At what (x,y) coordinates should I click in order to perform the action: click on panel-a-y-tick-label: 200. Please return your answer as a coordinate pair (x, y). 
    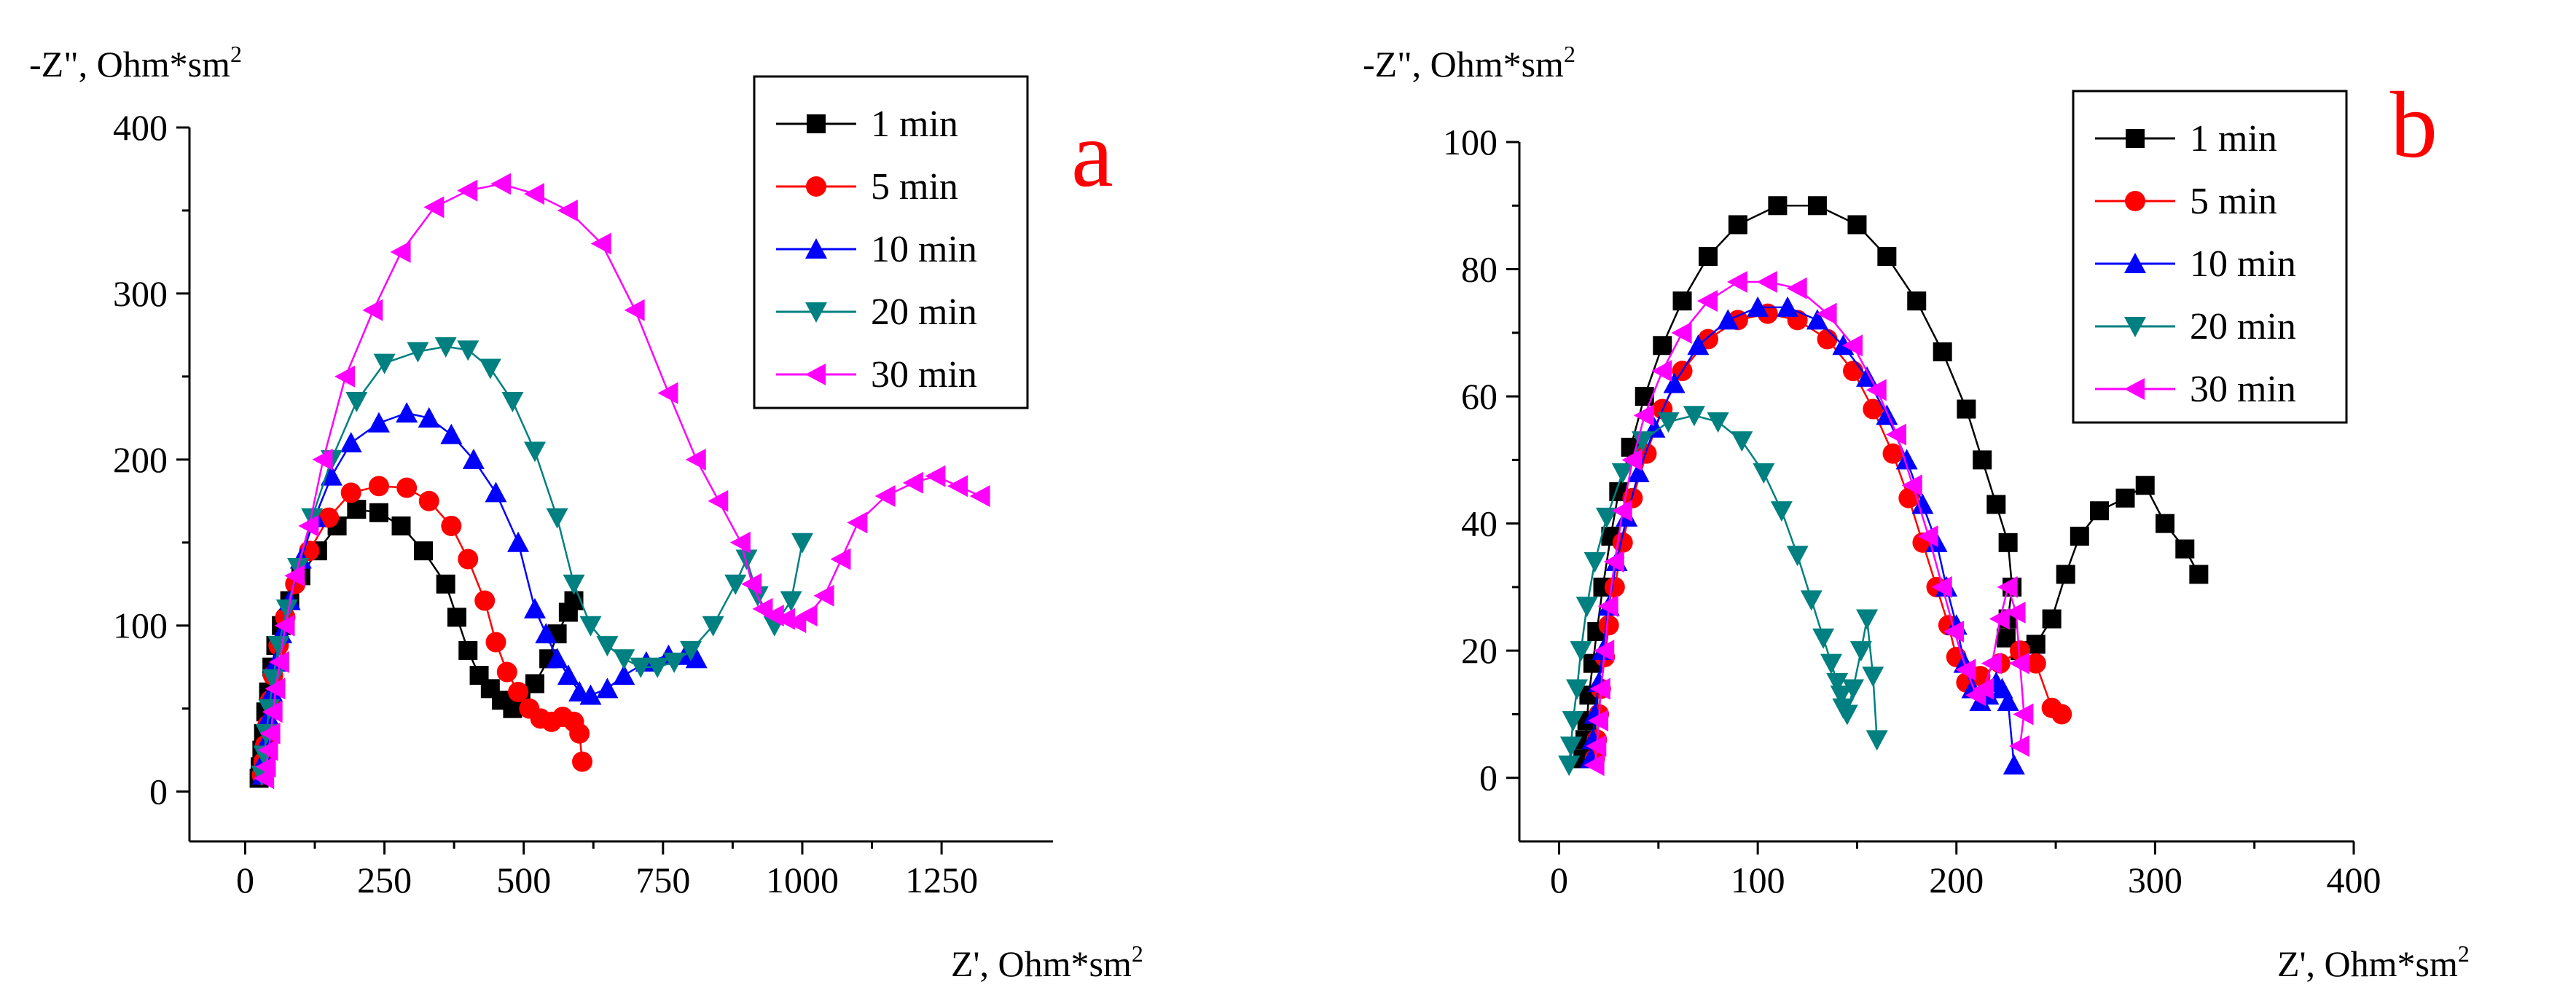
    Looking at the image, I should click on (140, 459).